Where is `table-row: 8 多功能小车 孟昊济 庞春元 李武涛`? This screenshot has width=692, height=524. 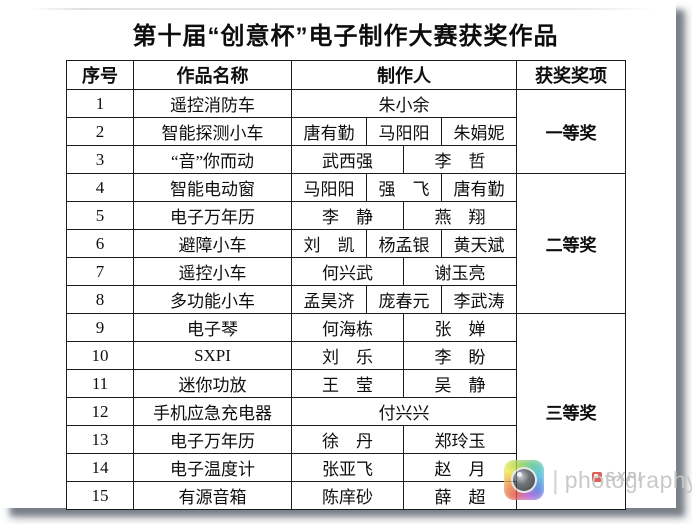 table-row: 8 多功能小车 孟昊济 庞春元 李武涛 is located at coordinates (346, 299).